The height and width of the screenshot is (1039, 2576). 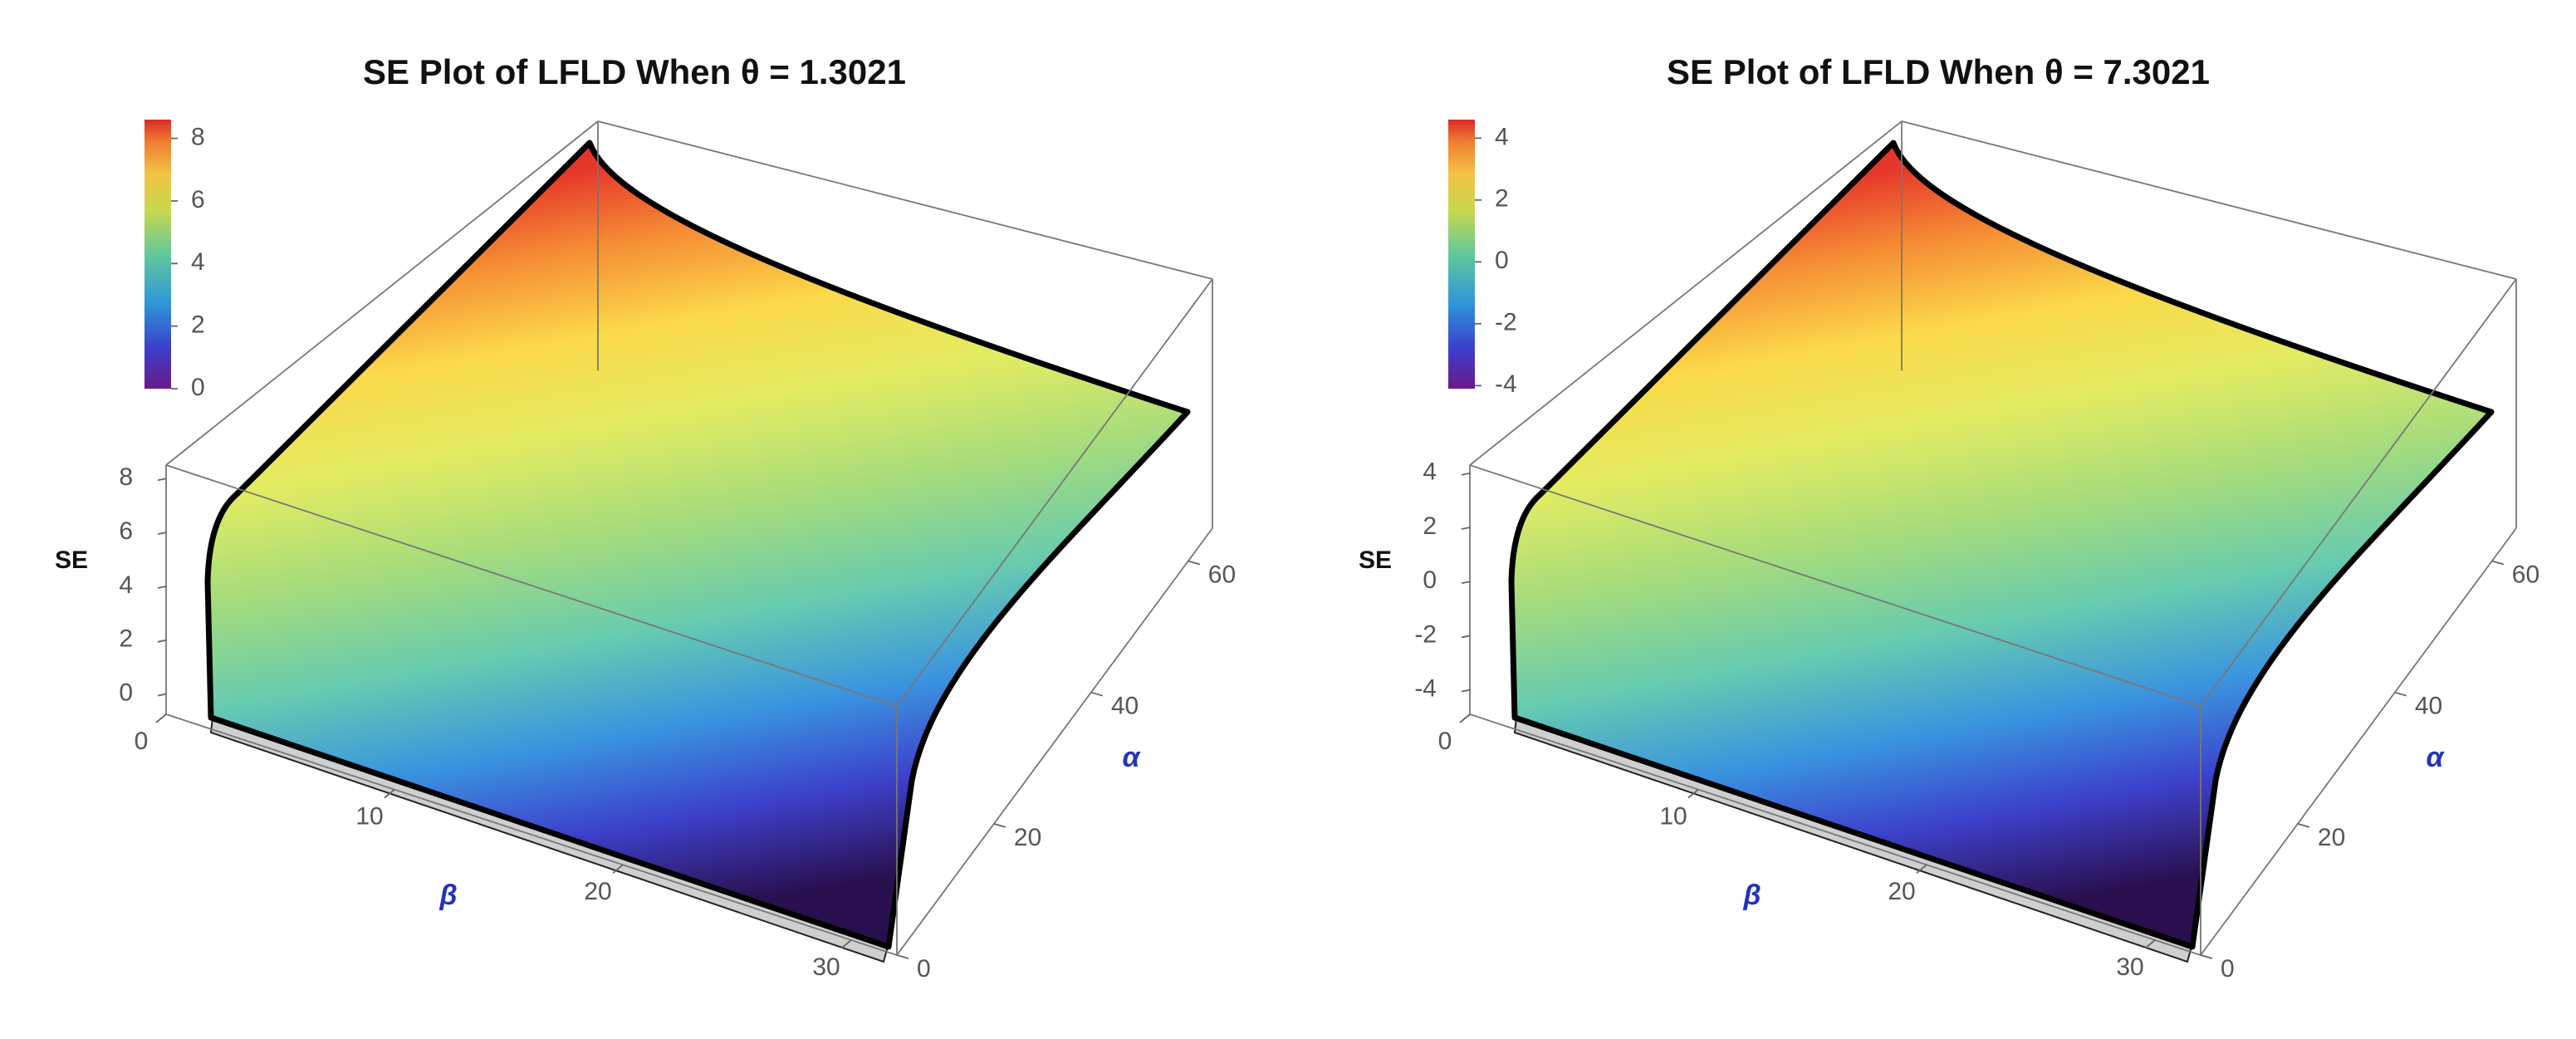 What do you see at coordinates (198, 199) in the screenshot?
I see `colorbar-tick-label: 6` at bounding box center [198, 199].